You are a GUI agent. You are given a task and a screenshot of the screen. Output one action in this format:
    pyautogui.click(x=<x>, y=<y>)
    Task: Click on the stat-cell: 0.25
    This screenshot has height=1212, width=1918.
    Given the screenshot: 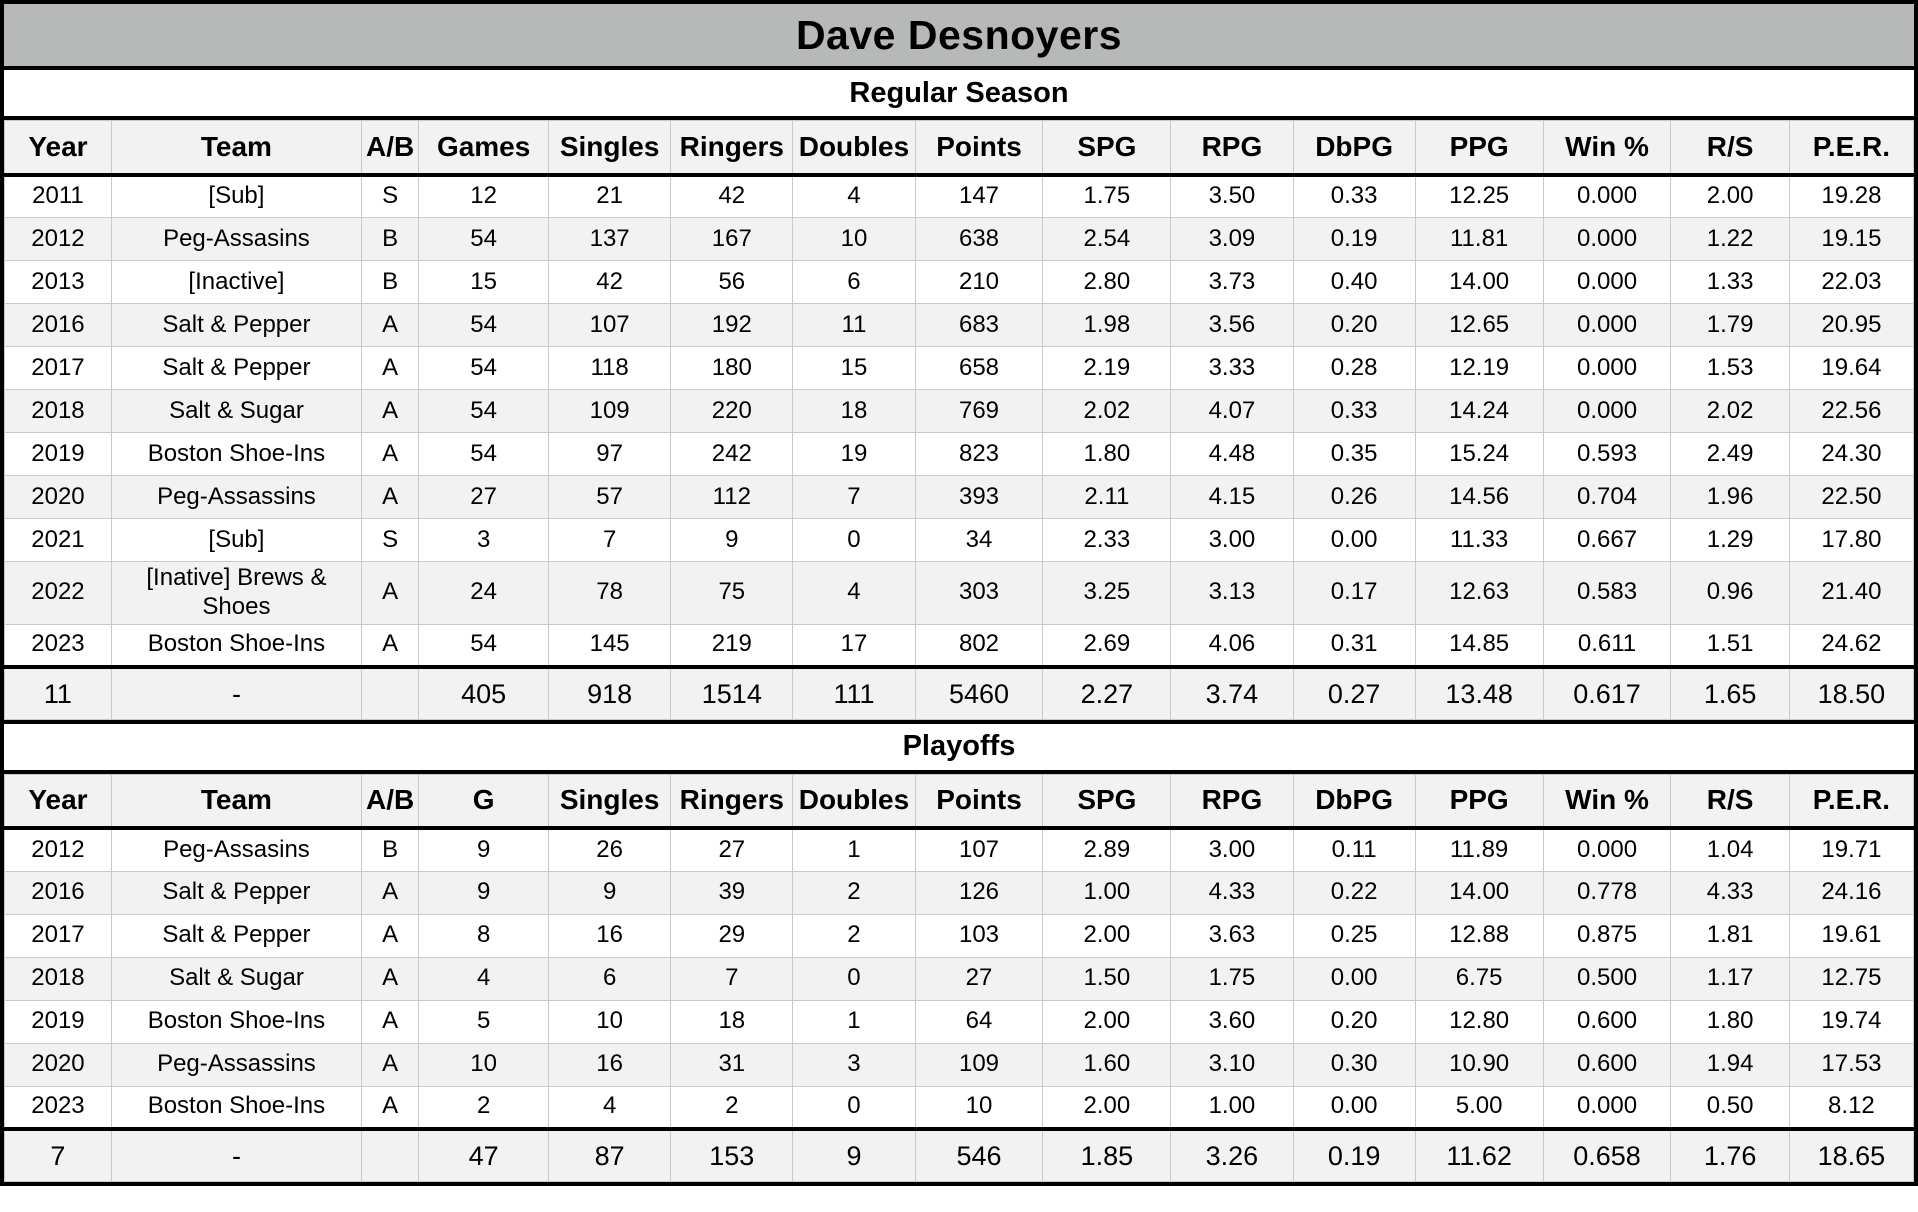 What is the action you would take?
    pyautogui.click(x=1354, y=935)
    